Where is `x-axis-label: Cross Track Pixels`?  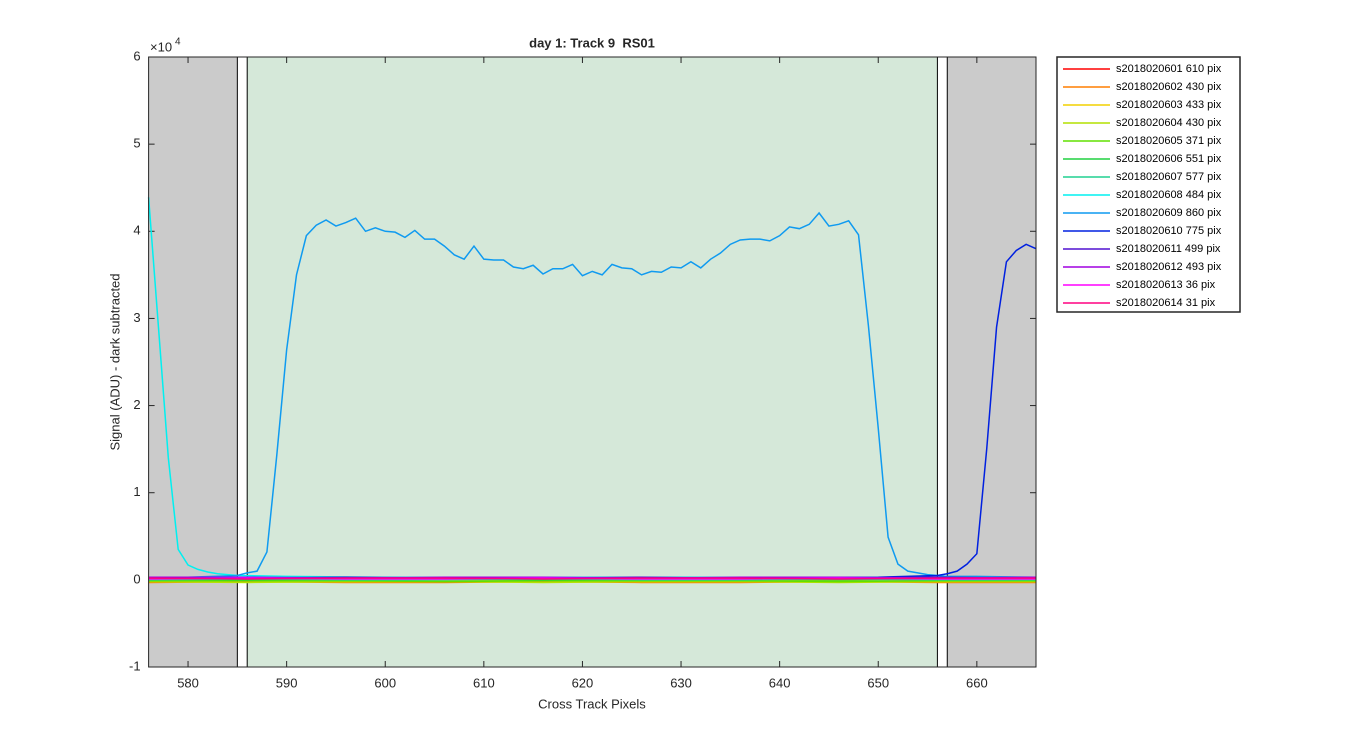
x-axis-label: Cross Track Pixels is located at coordinates (592, 703).